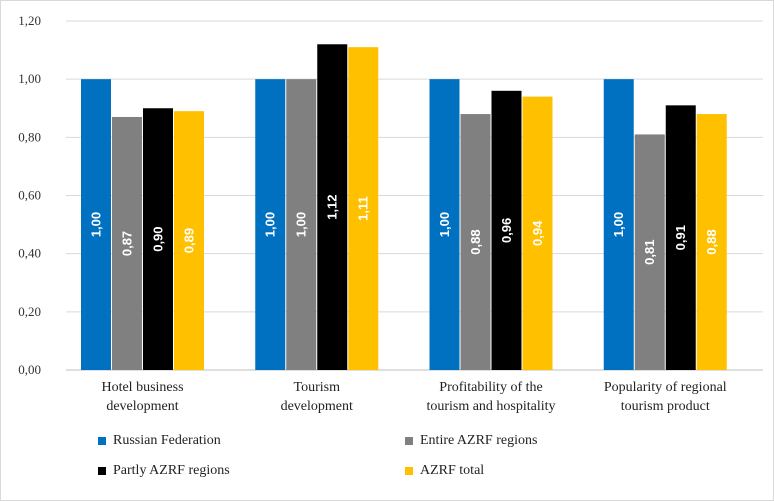  I want to click on y-tick-label: 0,60, so click(29, 195).